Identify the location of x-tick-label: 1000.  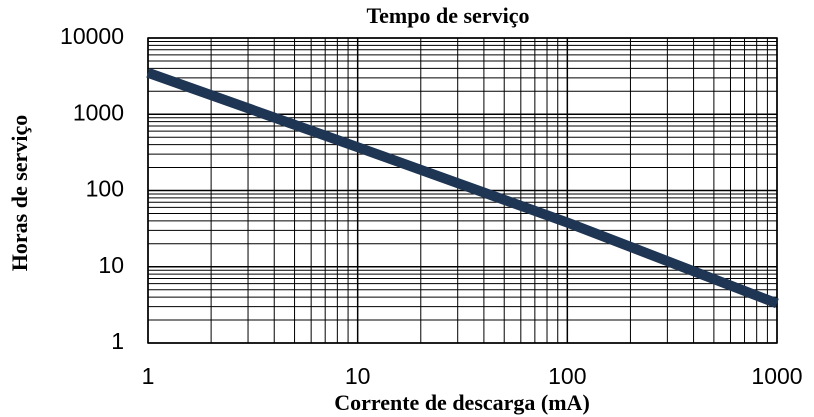
(776, 376).